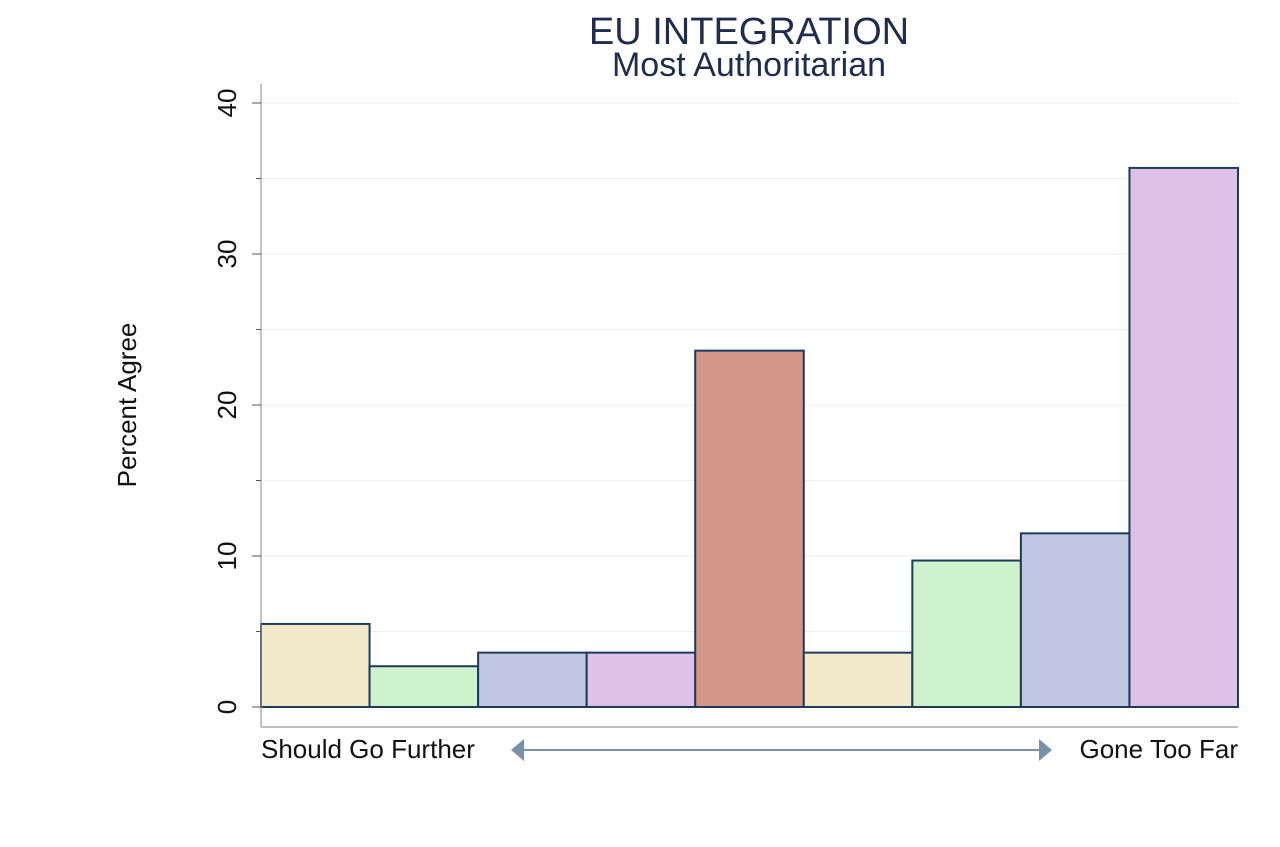 The image size is (1280, 847). Describe the element at coordinates (517, 750) in the screenshot. I see `arrow-head-left` at that location.